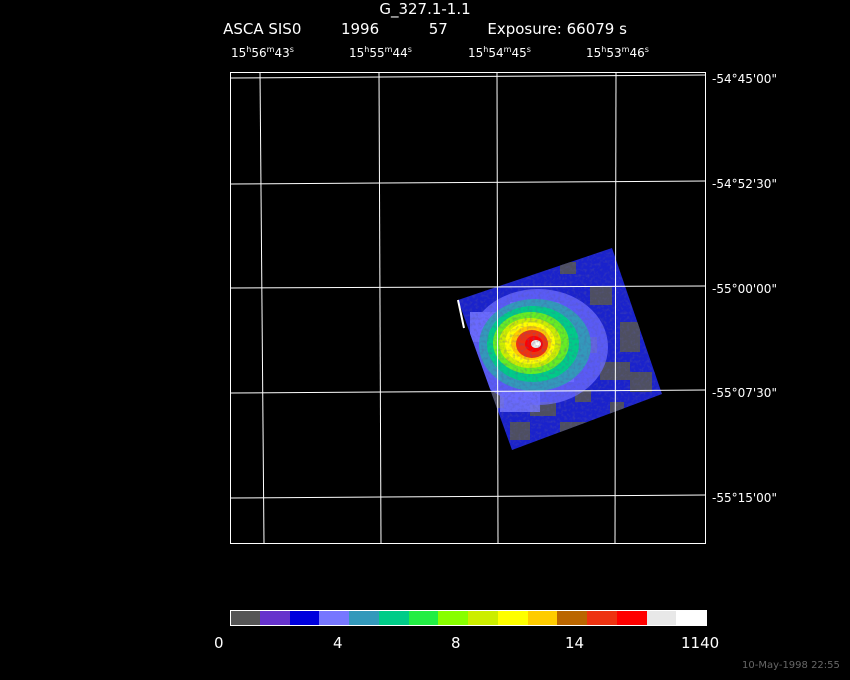  I want to click on colorbar, so click(468, 618).